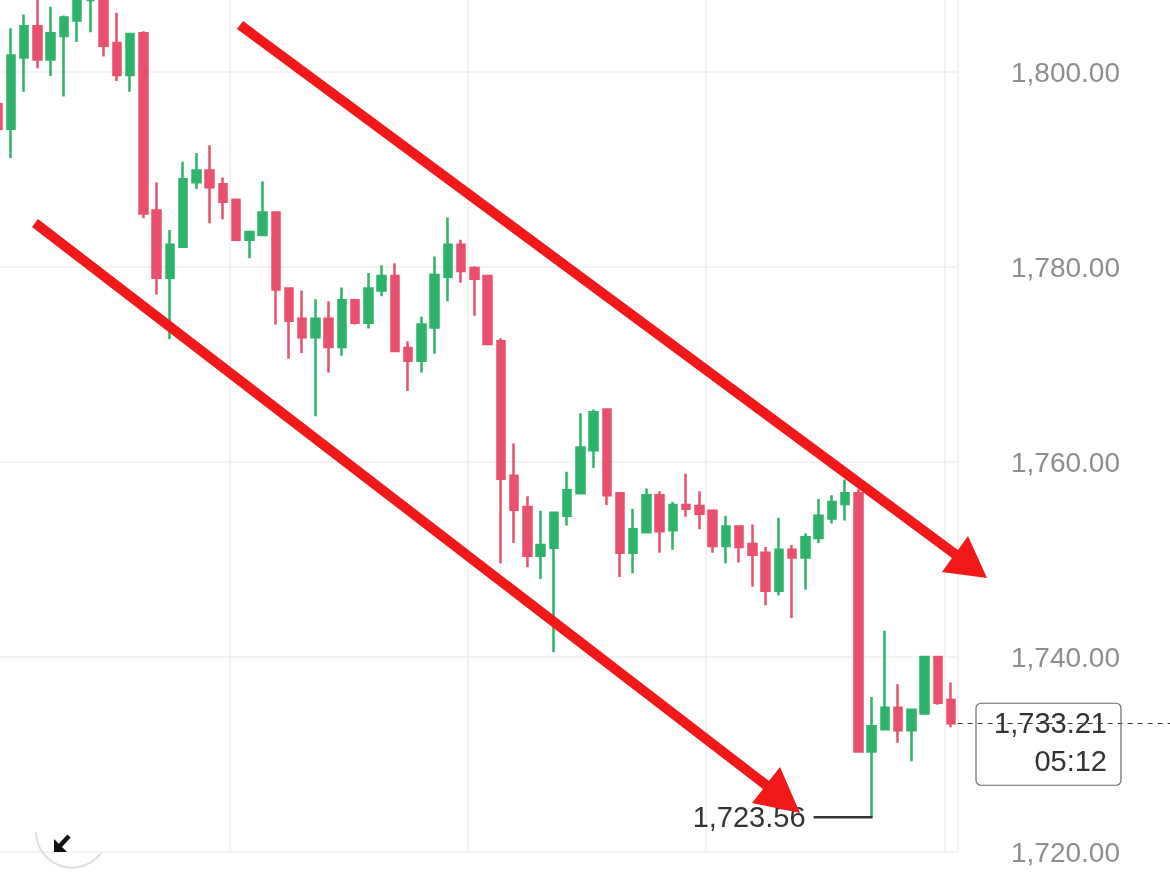  Describe the element at coordinates (1065, 72) in the screenshot. I see `y-tick-label: 1,800.00` at that location.